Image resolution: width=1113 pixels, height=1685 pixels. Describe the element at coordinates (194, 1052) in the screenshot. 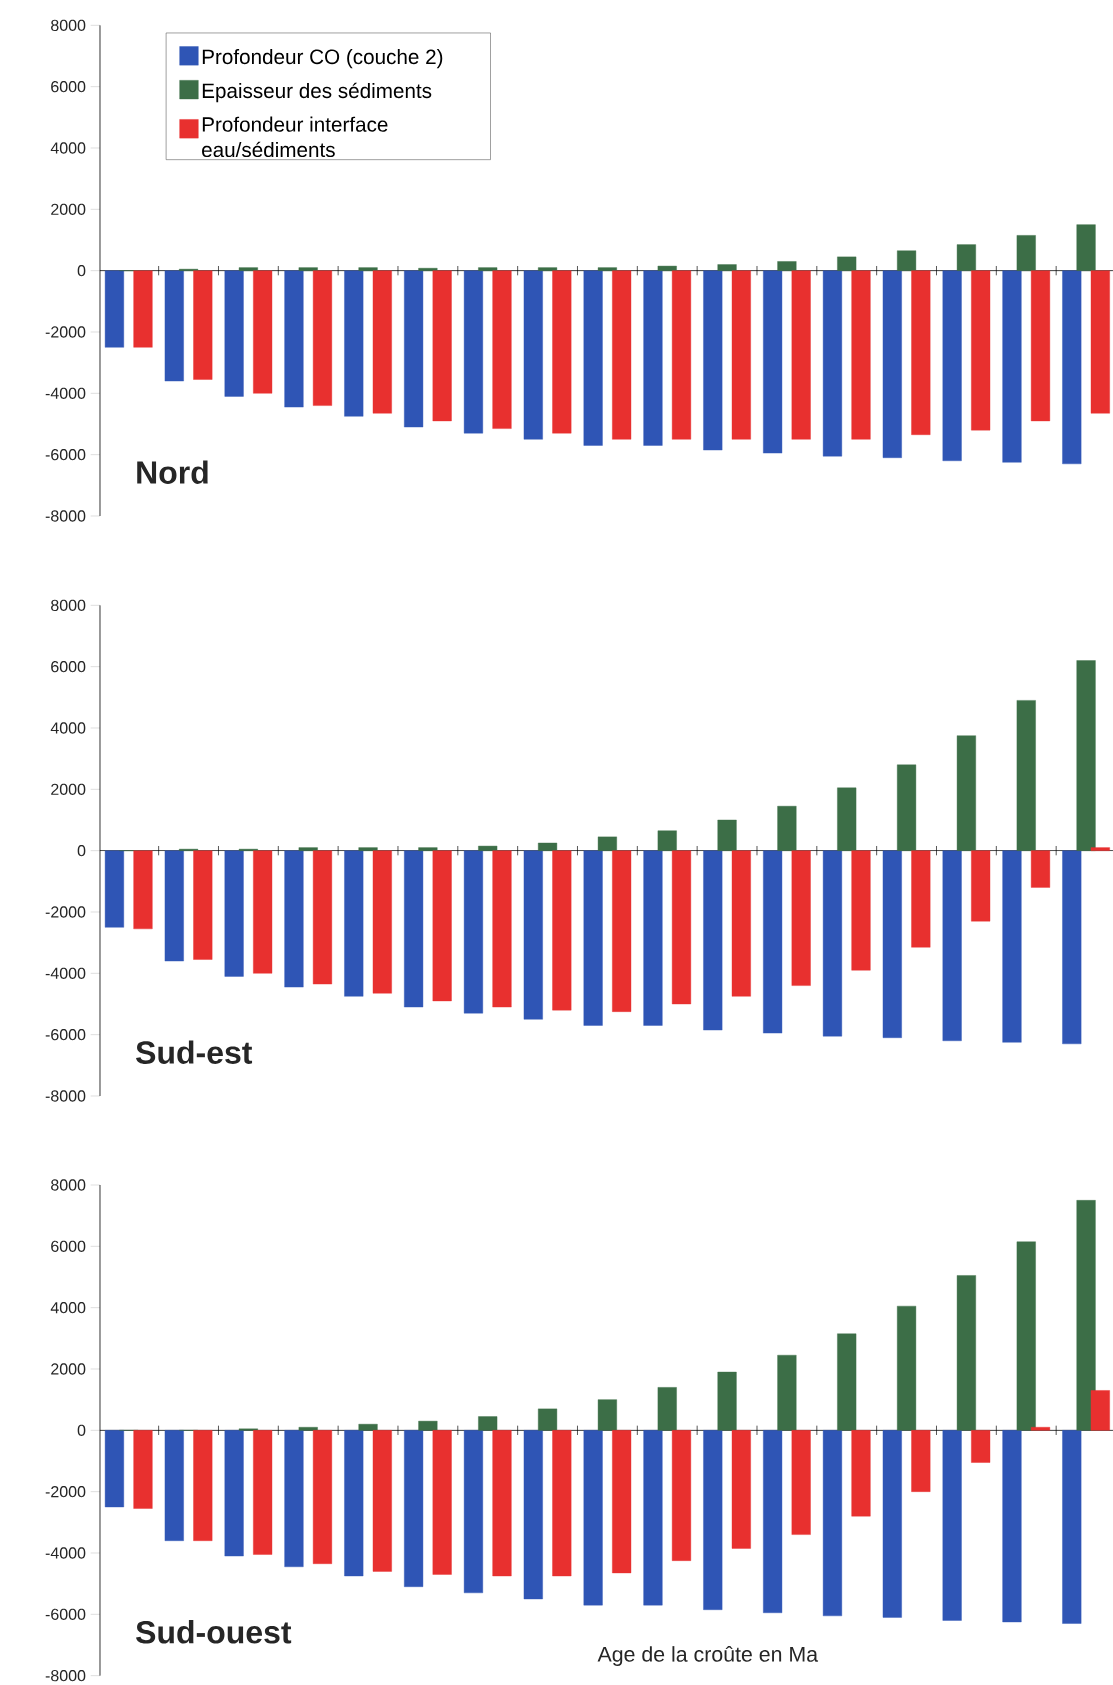

I see `text: Sud-est` at that location.